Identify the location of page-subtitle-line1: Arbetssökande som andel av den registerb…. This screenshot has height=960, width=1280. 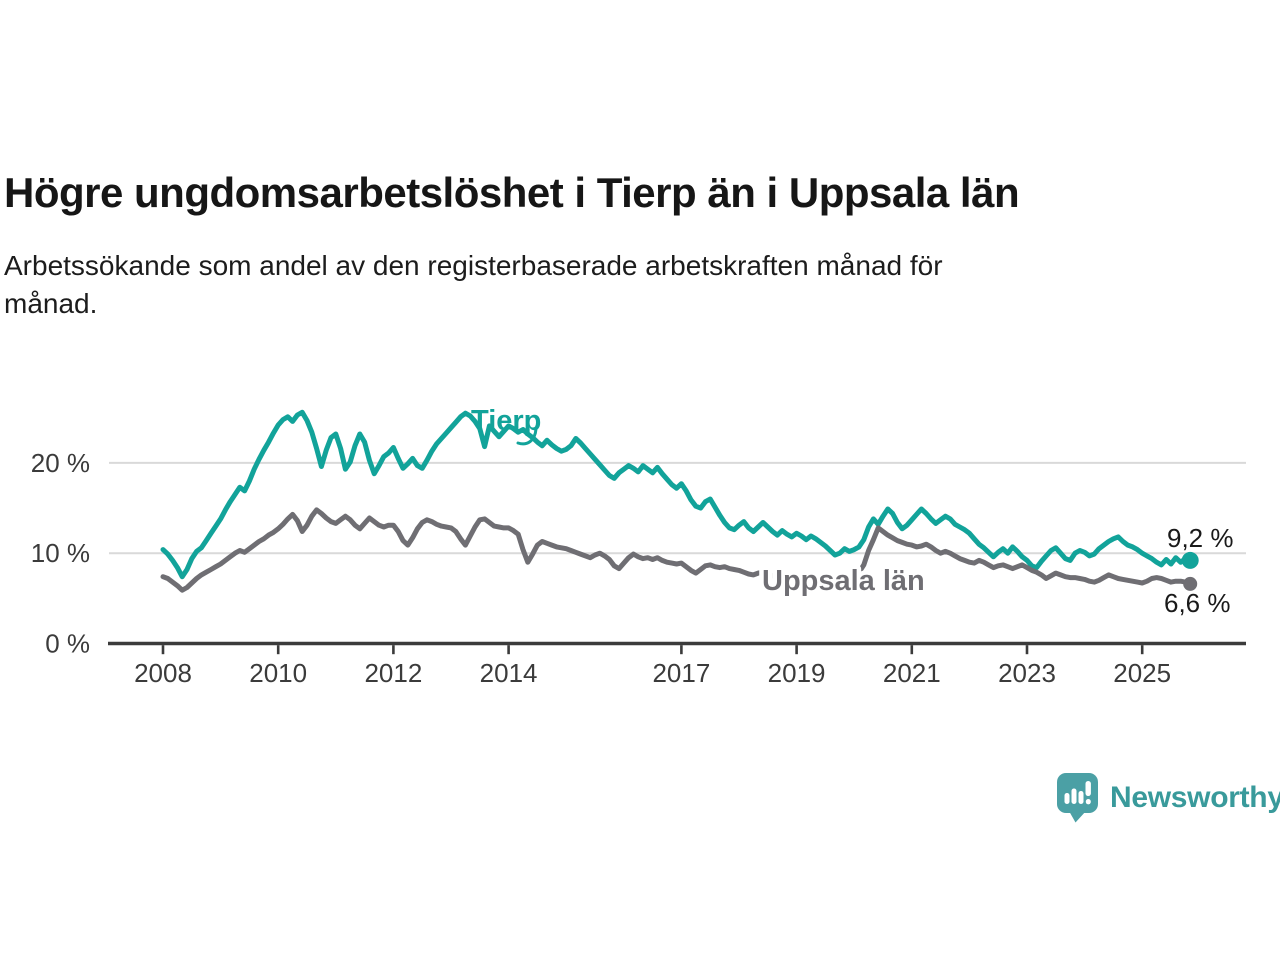
(473, 265).